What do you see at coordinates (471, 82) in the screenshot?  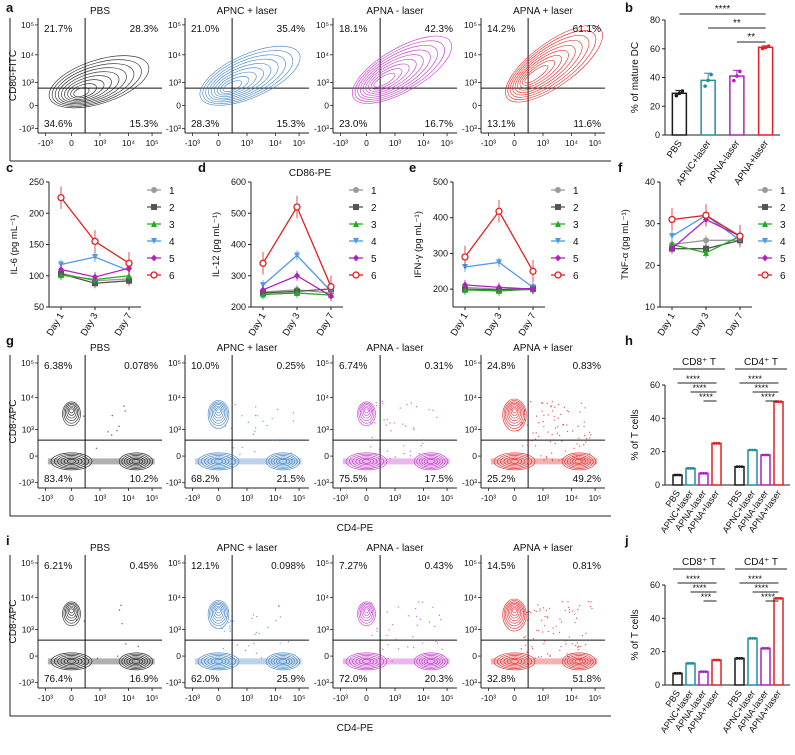 I see `flow-ytick-label: 10³` at bounding box center [471, 82].